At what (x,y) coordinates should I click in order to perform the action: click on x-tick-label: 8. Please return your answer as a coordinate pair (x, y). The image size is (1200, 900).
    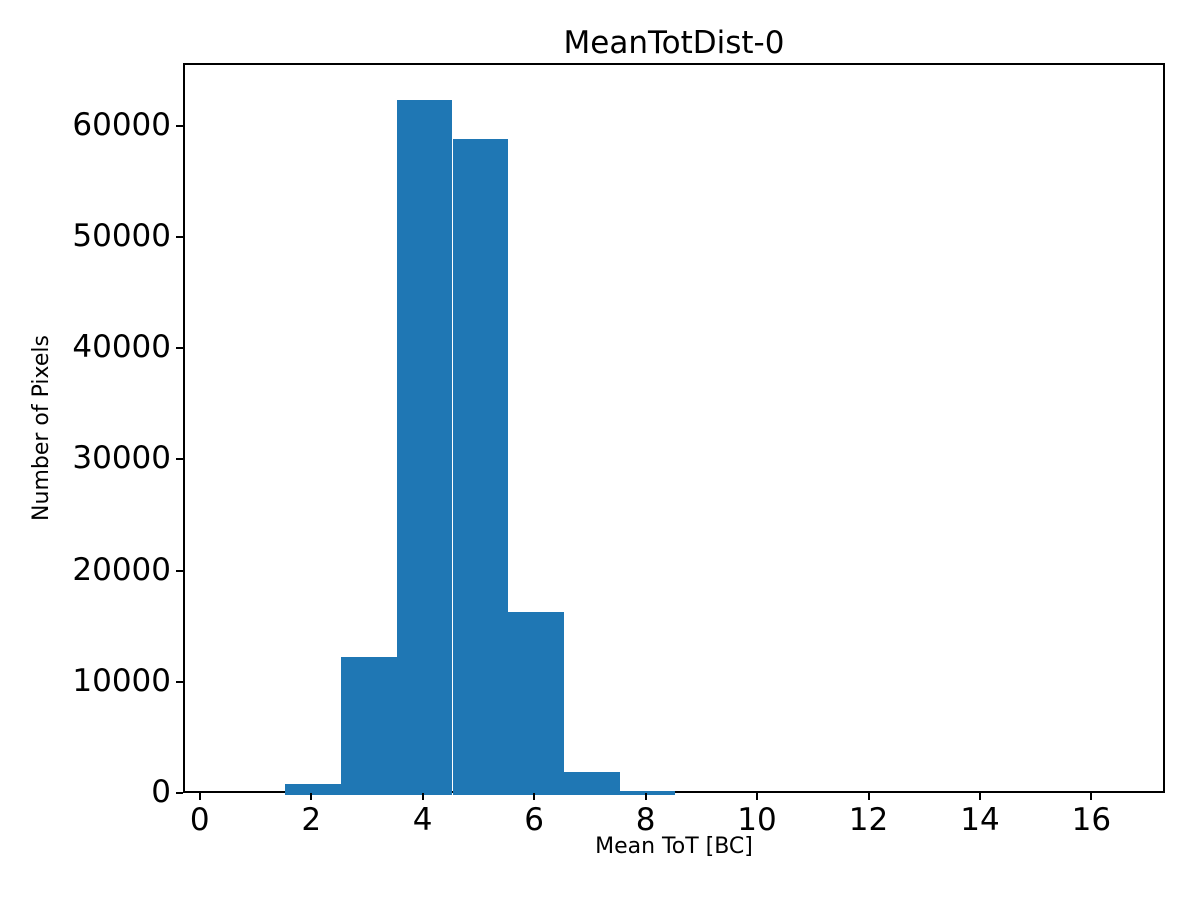
    Looking at the image, I should click on (645, 820).